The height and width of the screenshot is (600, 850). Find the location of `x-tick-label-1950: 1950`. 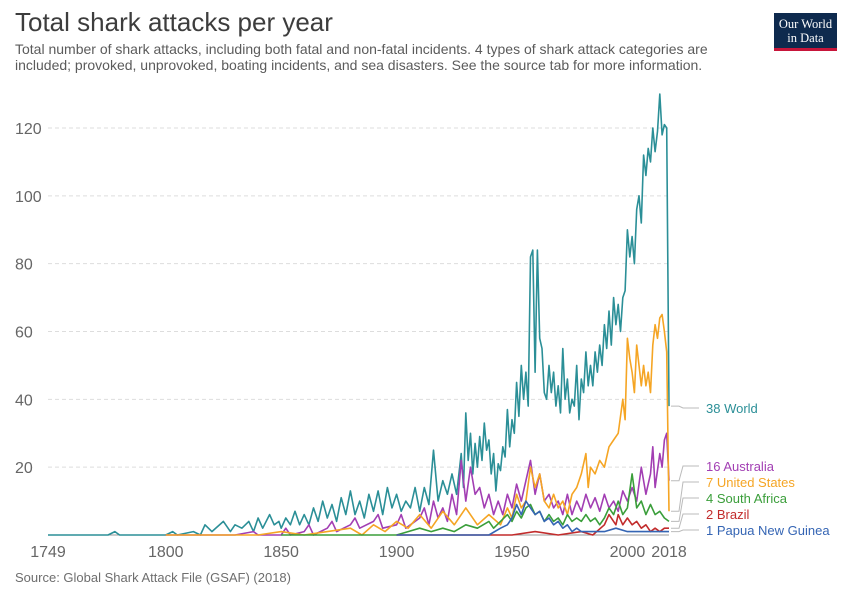

x-tick-label-1950: 1950 is located at coordinates (512, 552).